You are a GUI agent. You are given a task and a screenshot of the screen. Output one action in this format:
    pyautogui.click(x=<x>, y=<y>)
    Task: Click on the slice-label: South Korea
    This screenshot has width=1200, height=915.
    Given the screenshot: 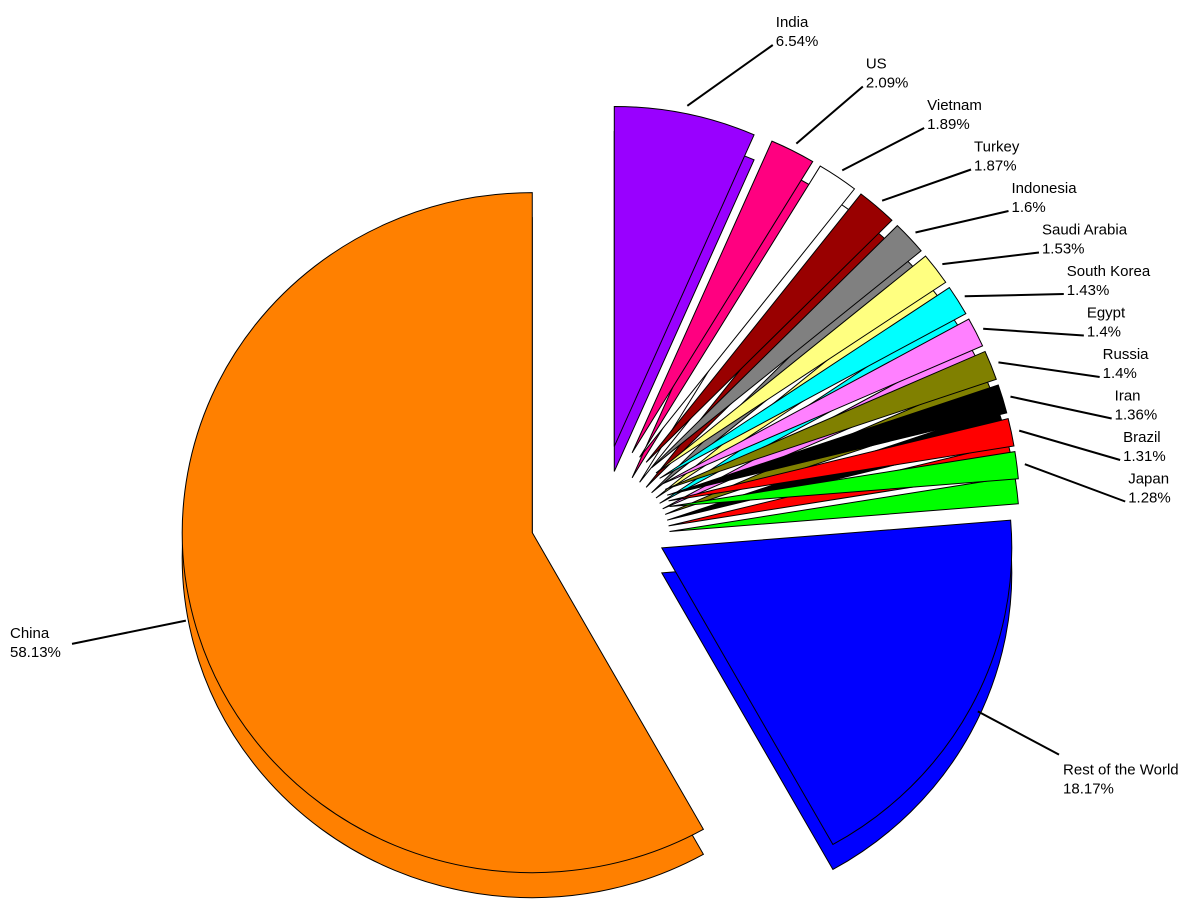 What is the action you would take?
    pyautogui.click(x=1109, y=271)
    